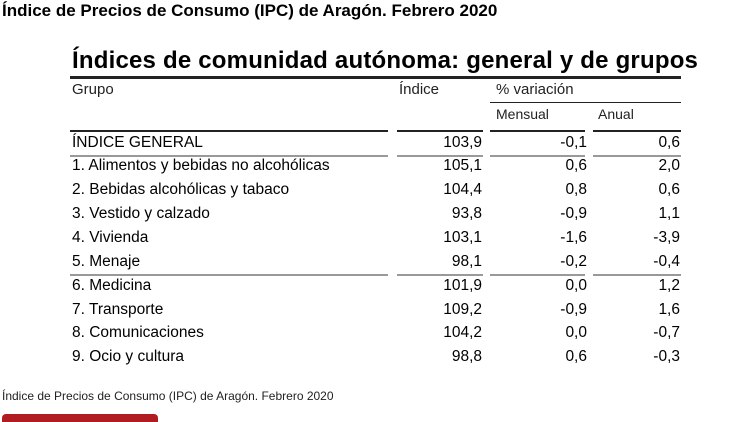  Describe the element at coordinates (573, 237) in the screenshot. I see `cell-mensual: -1,6` at that location.